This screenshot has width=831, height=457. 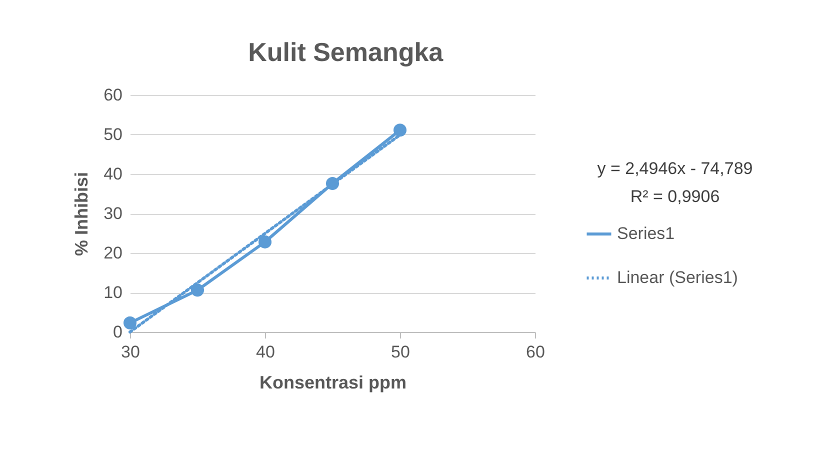 I want to click on y-tick-label: 10, so click(x=113, y=292).